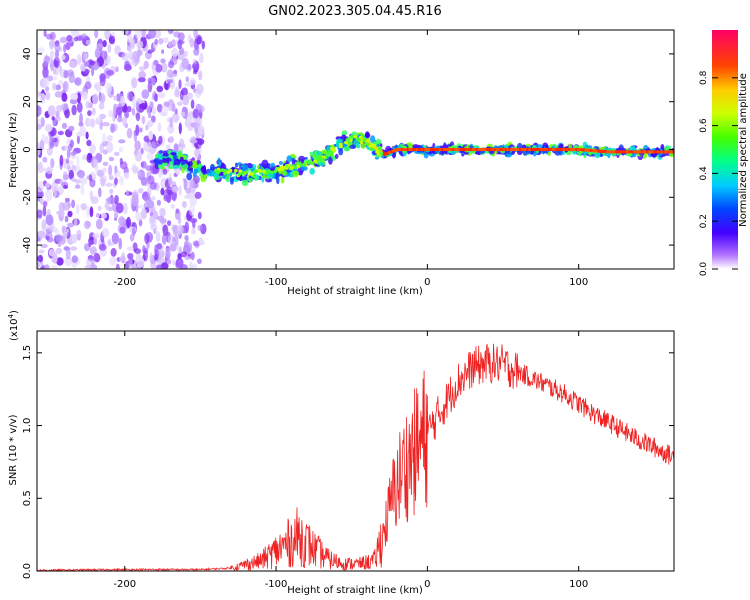 This screenshot has width=750, height=600. Describe the element at coordinates (27, 197) in the screenshot. I see `spectrogram-ytick-label: -20` at that location.